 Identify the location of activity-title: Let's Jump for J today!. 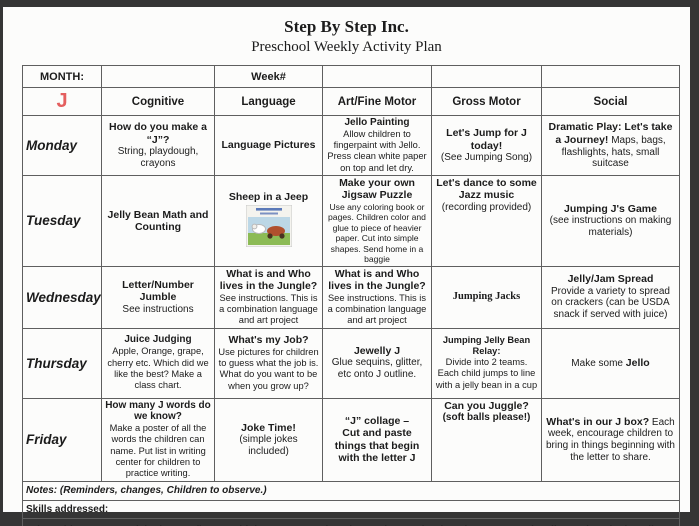
(486, 139).